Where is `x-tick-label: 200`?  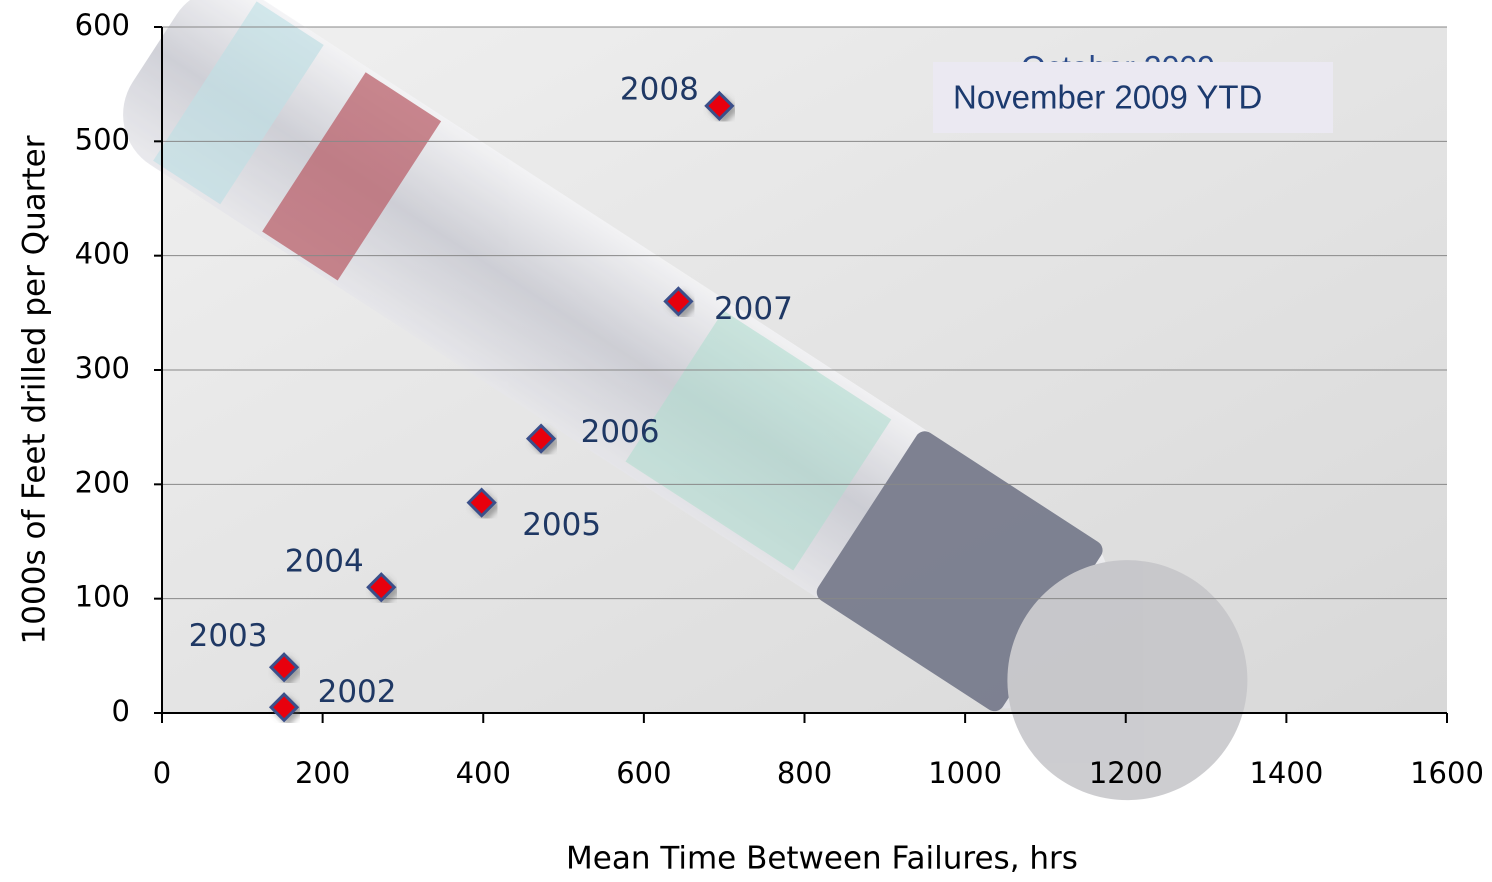
x-tick-label: 200 is located at coordinates (322, 773).